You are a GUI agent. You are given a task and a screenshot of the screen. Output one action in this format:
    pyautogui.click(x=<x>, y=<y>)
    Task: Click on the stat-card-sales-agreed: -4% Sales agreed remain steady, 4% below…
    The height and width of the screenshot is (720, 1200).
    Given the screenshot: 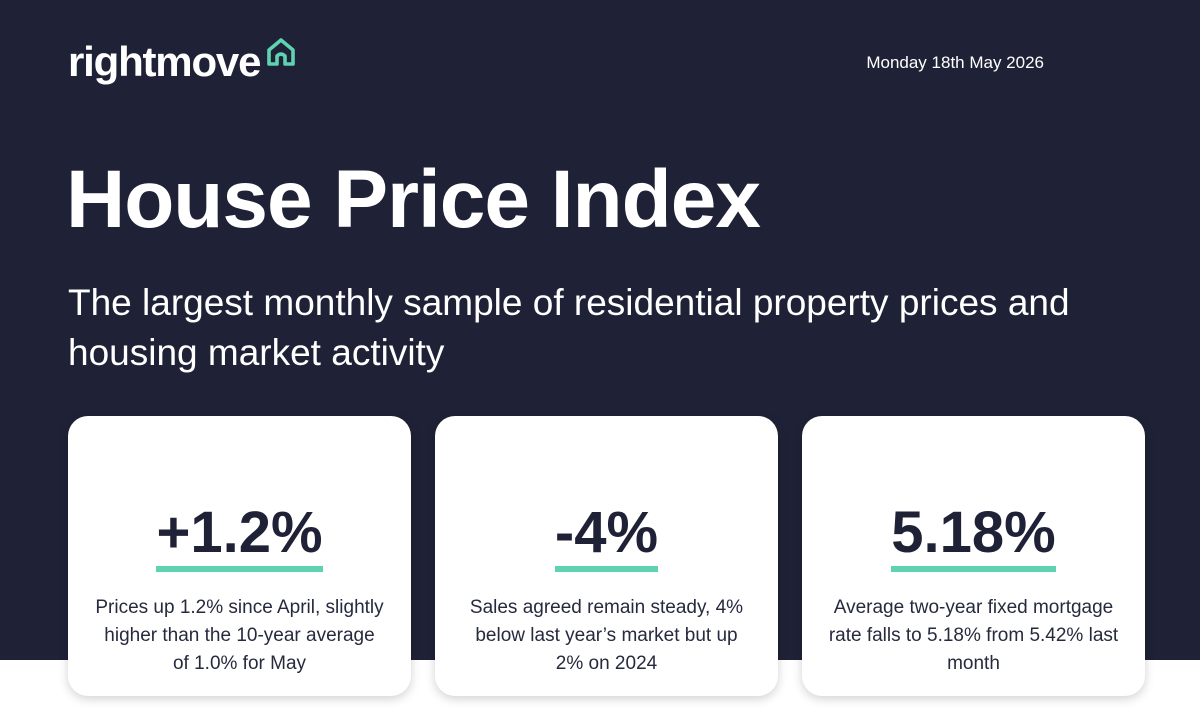 What is the action you would take?
    pyautogui.click(x=606, y=556)
    